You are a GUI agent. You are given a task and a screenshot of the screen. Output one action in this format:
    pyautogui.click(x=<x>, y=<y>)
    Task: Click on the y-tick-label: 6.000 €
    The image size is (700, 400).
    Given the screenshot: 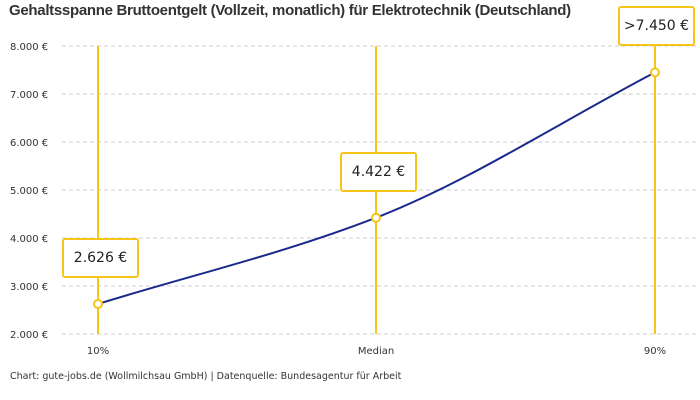 What is the action you would take?
    pyautogui.click(x=29, y=143)
    